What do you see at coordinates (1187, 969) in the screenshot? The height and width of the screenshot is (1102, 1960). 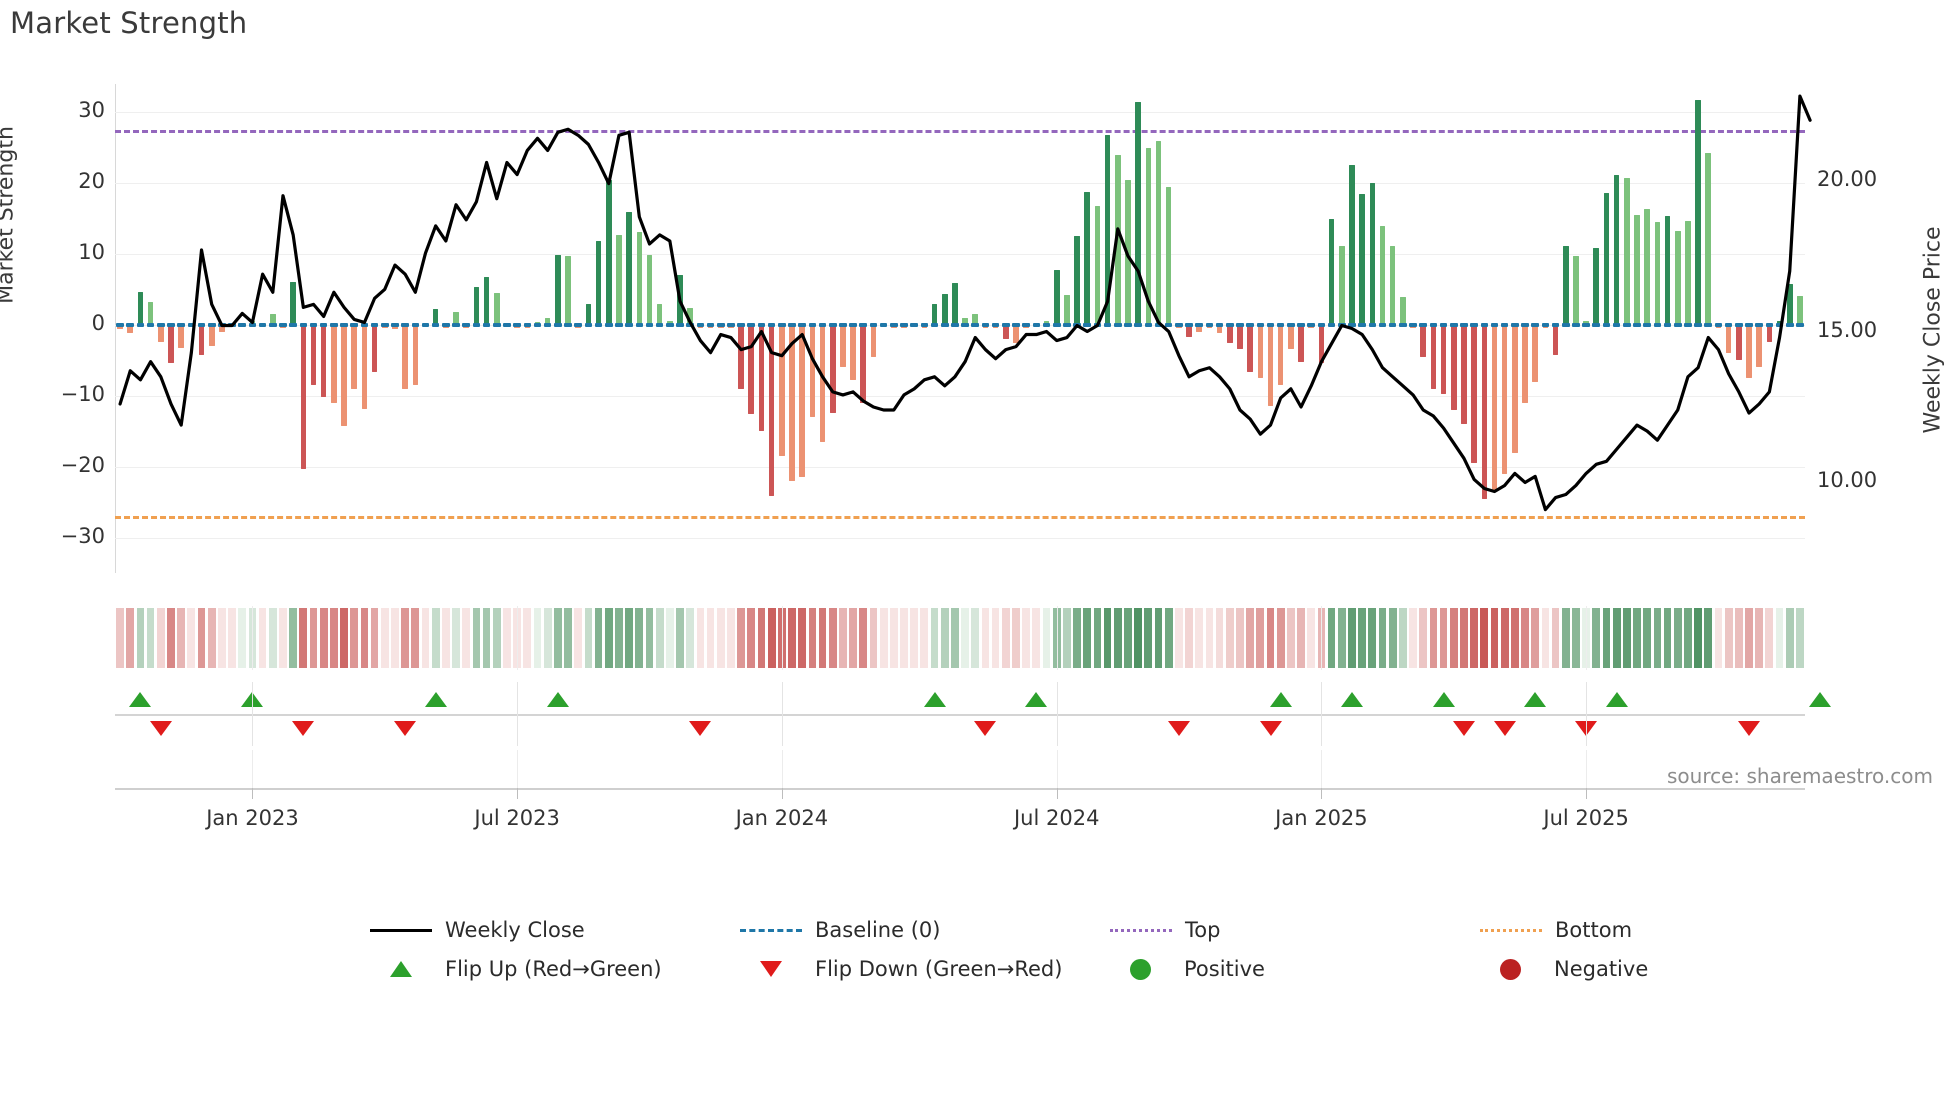 I see `legend-item-positive: Positive` at bounding box center [1187, 969].